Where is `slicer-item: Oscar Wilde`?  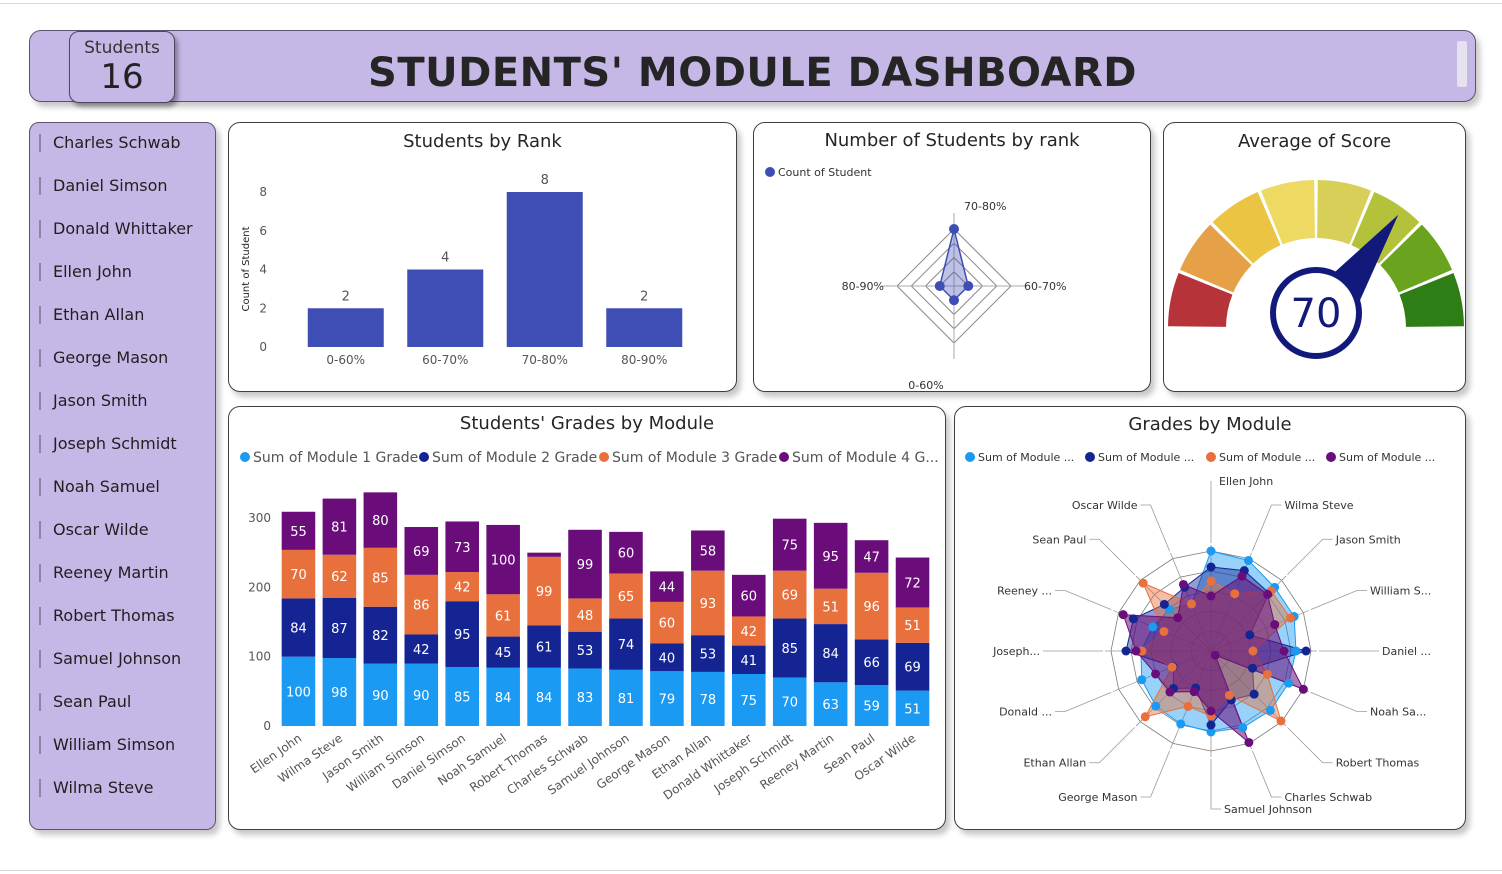
slicer-item: Oscar Wilde is located at coordinates (124, 530).